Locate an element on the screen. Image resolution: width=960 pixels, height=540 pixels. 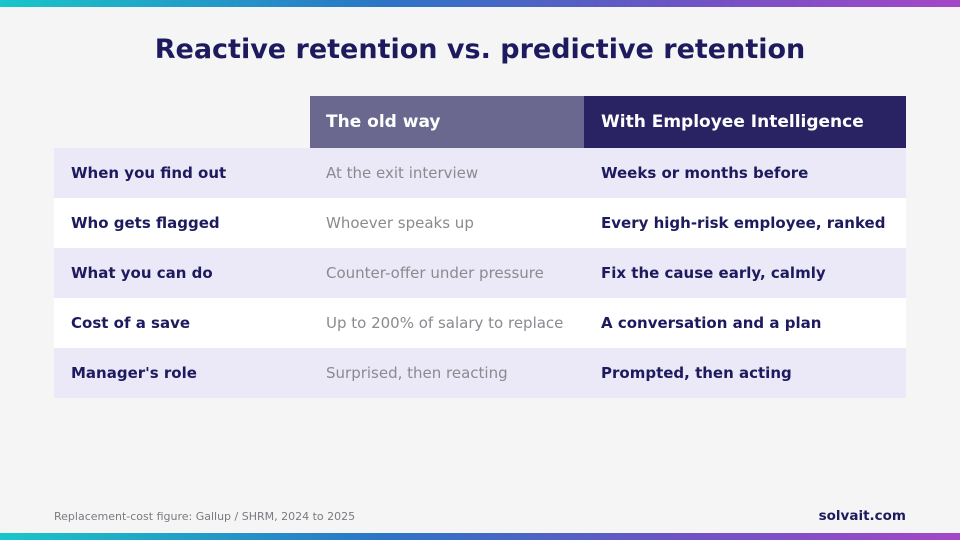
brand-url: solvait.com is located at coordinates (862, 516).